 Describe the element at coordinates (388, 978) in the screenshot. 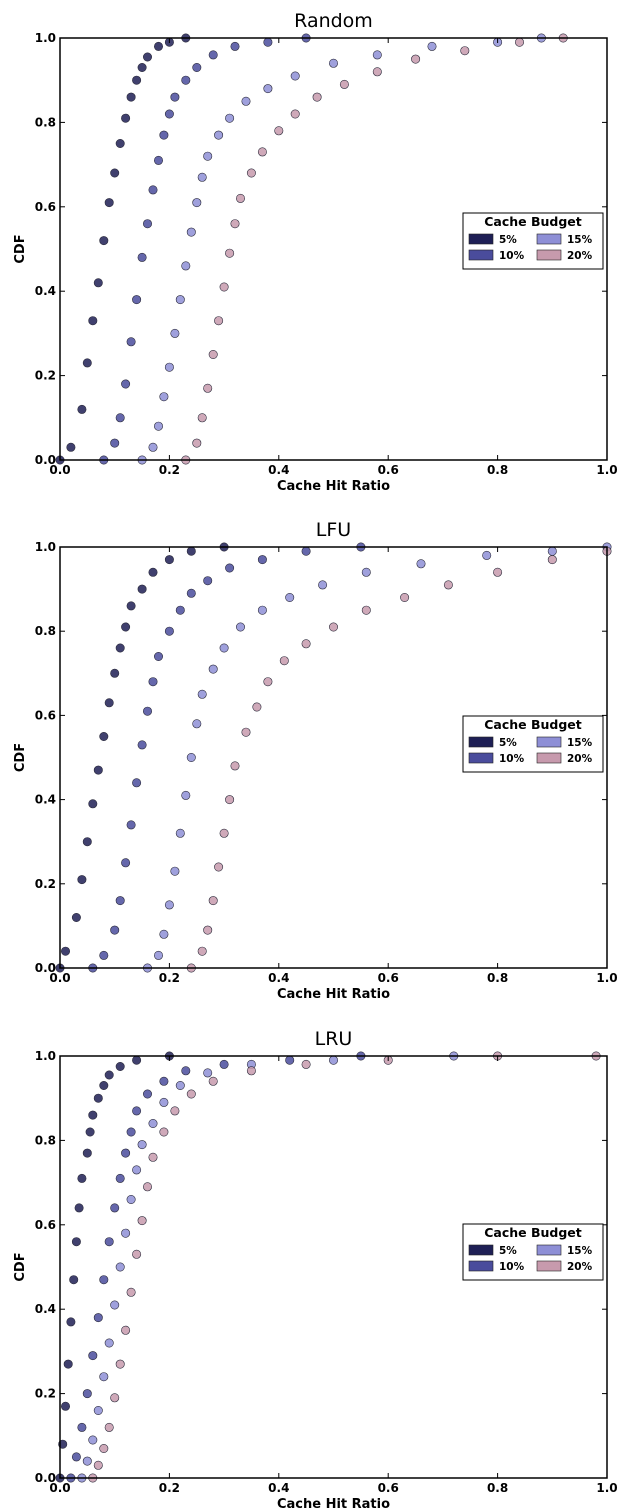

I see `x-tick-label: 0.6` at that location.